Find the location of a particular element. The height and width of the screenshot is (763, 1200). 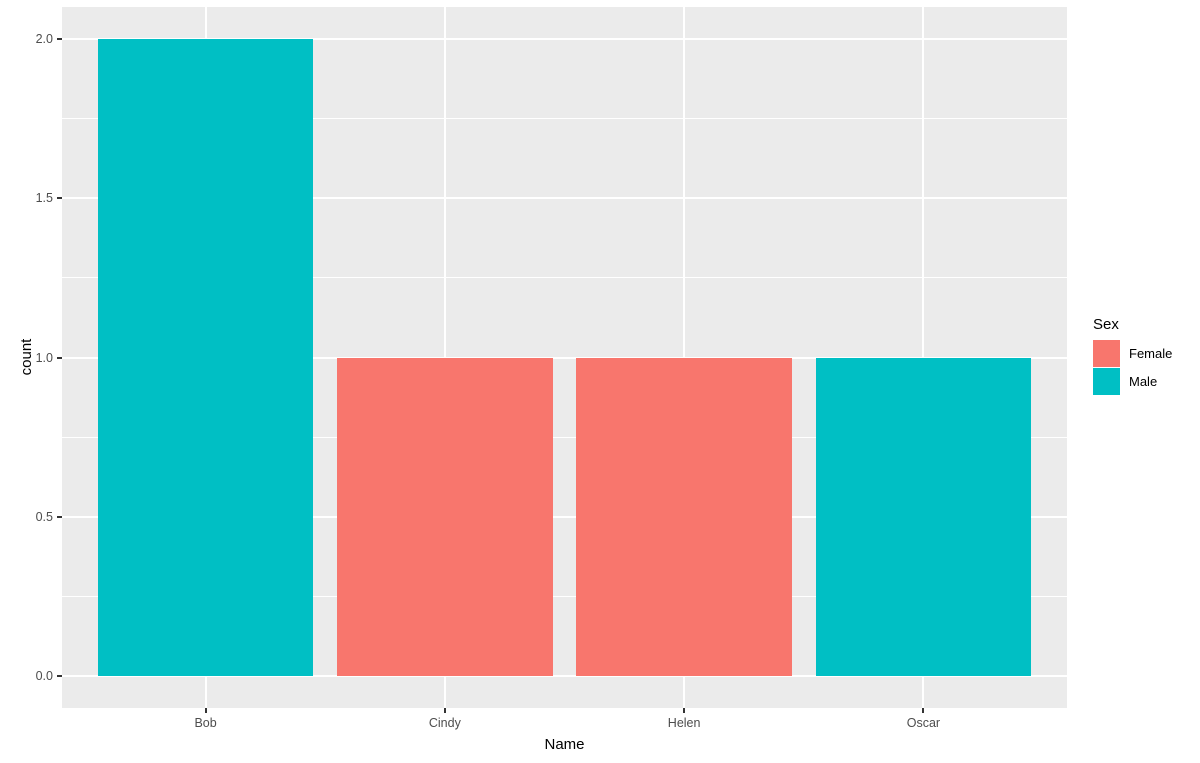

legend-entries: Female Male is located at coordinates (1146, 367).